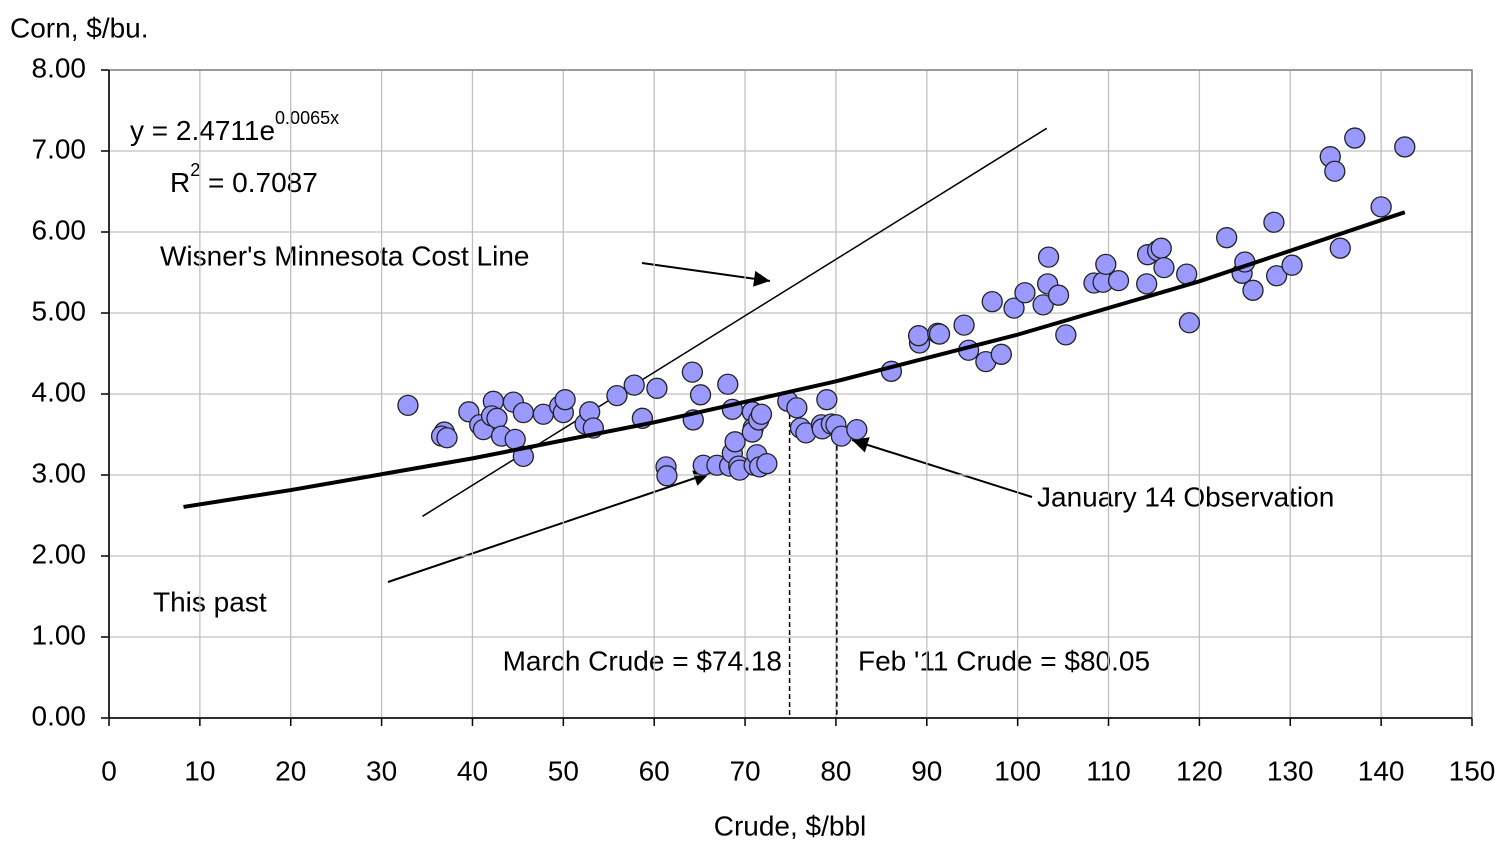  What do you see at coordinates (654, 770) in the screenshot?
I see `x-tick-label: 60` at bounding box center [654, 770].